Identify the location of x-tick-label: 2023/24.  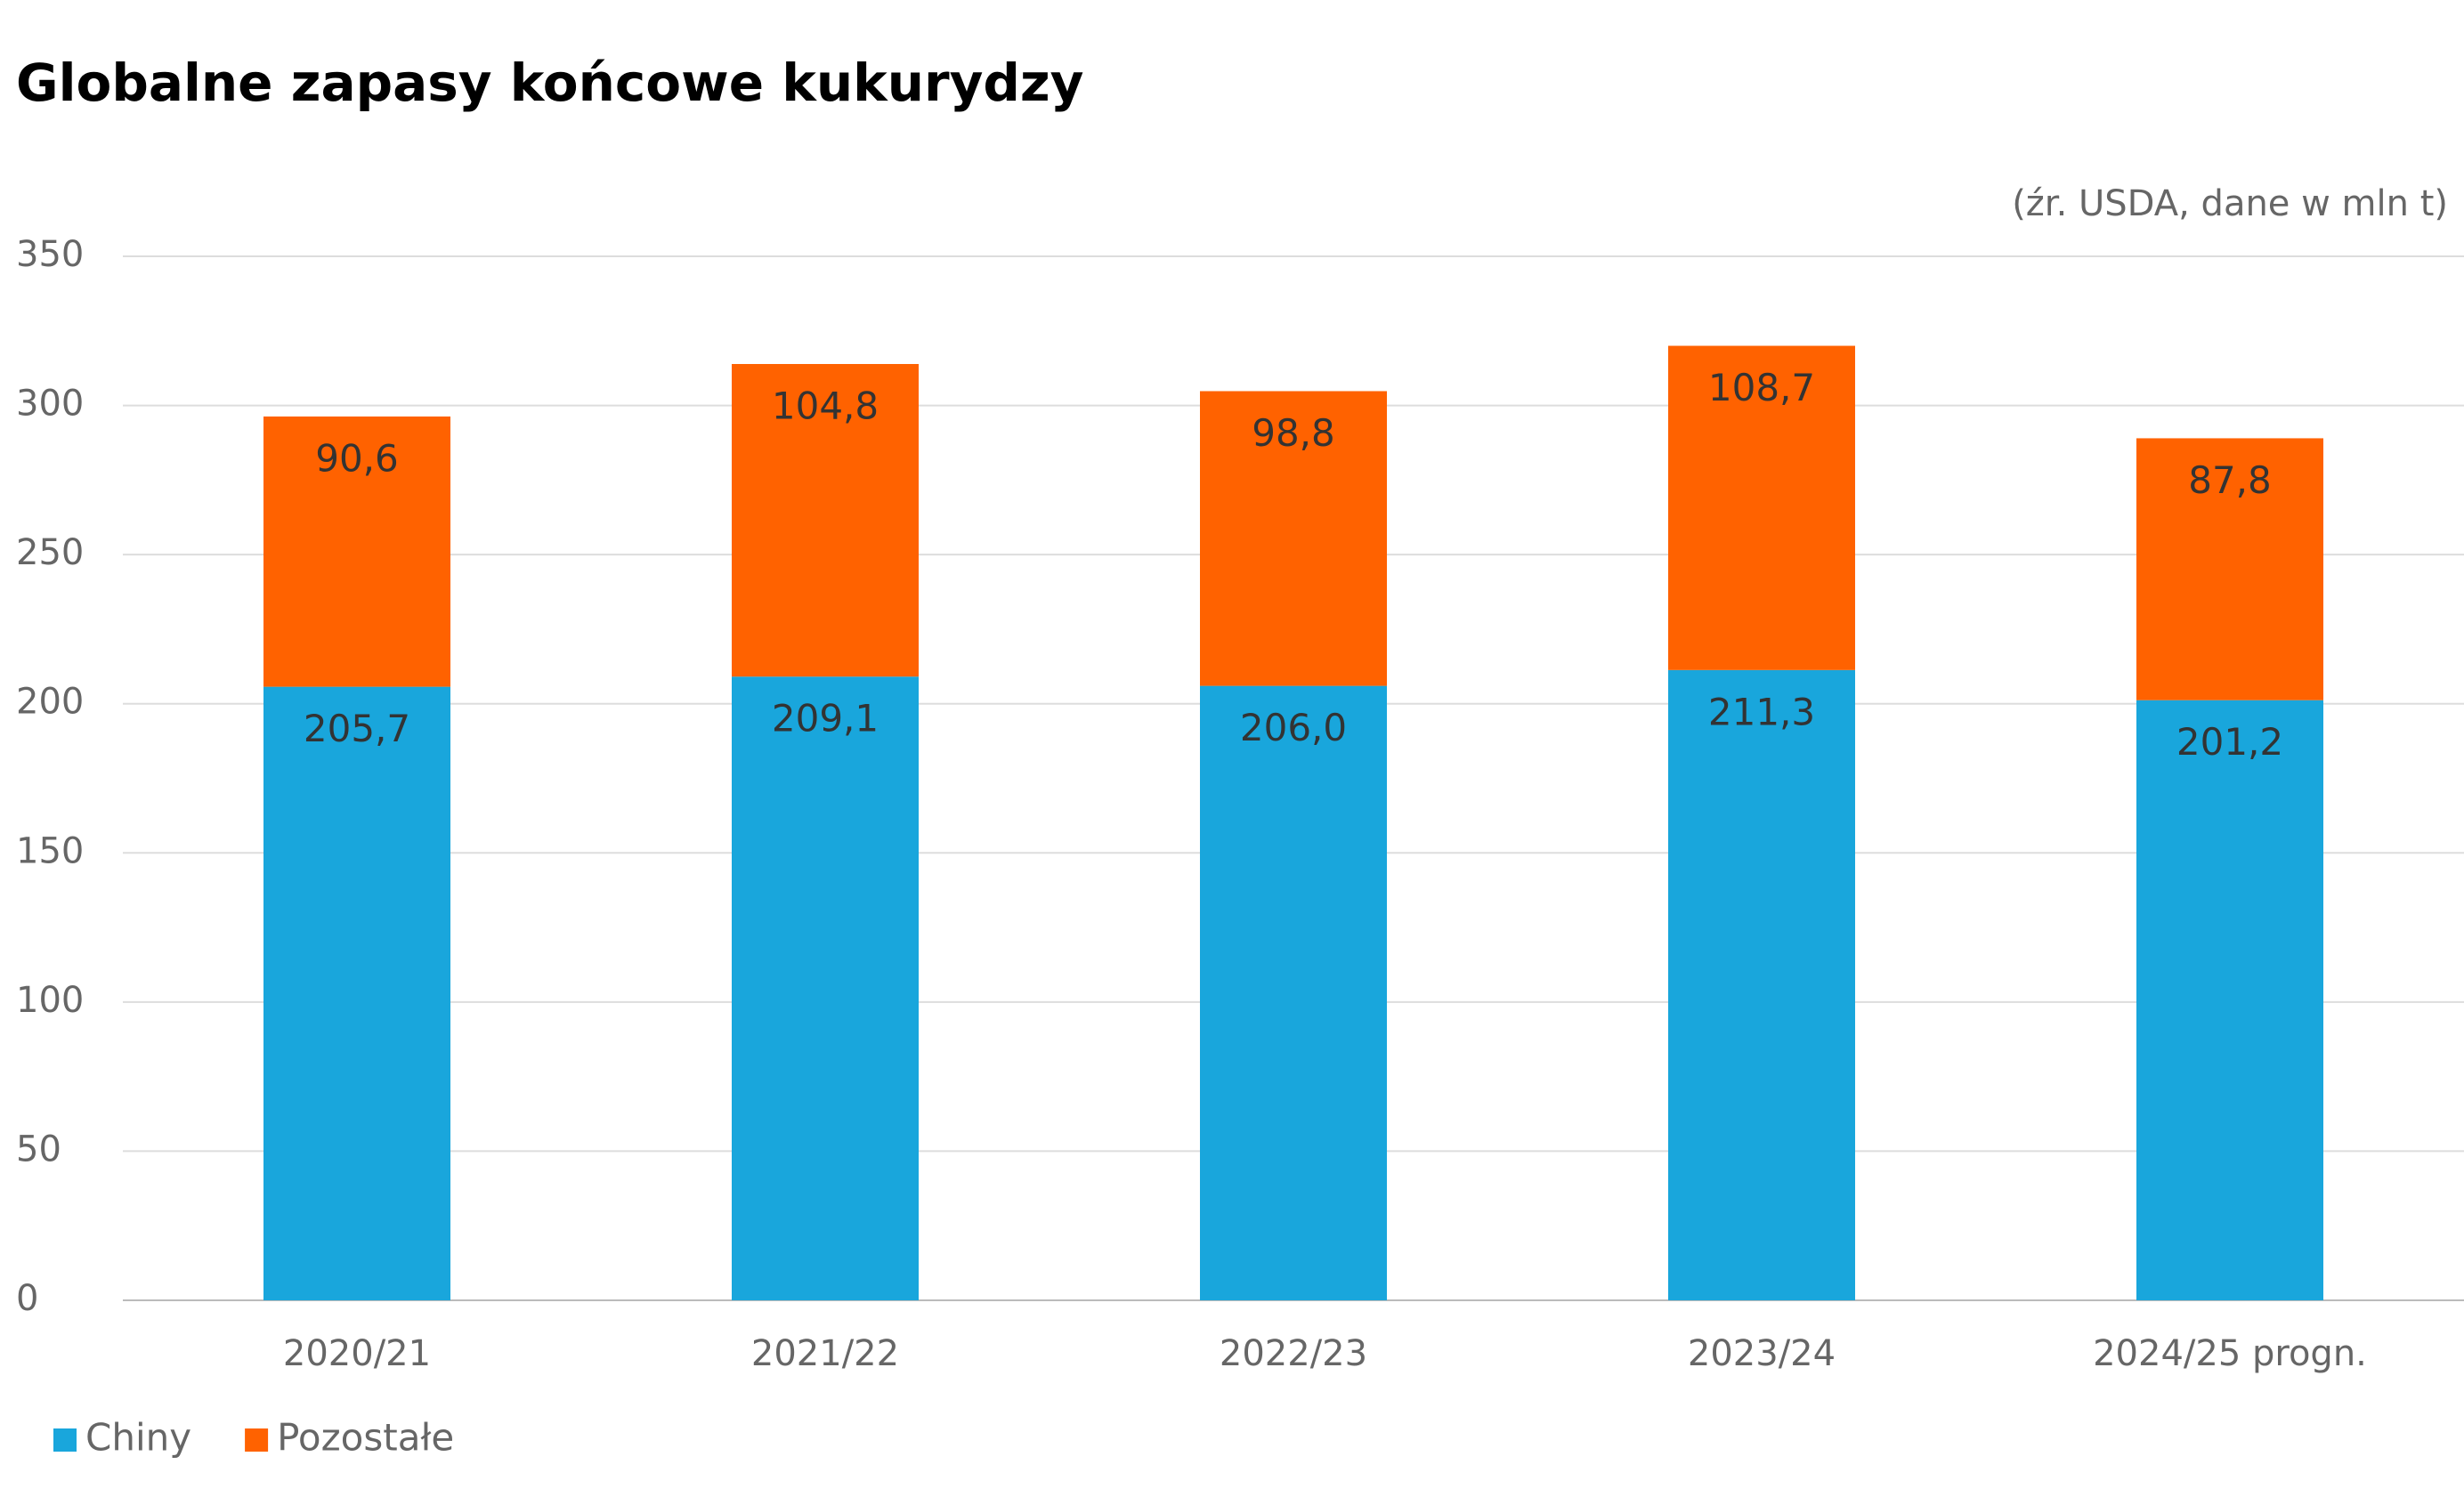
(1762, 1353).